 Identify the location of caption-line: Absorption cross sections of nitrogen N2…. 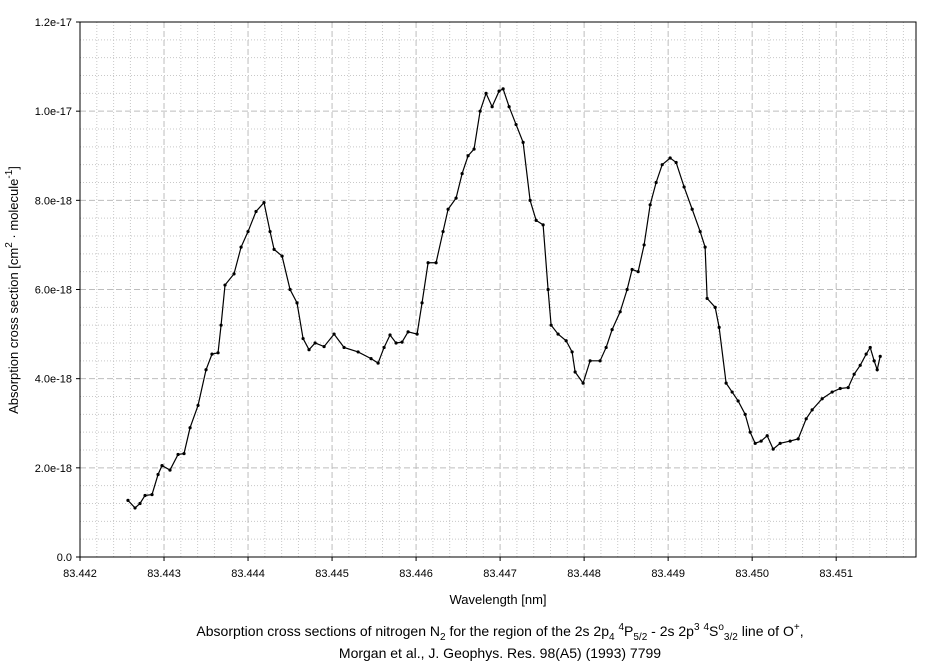
(499, 632).